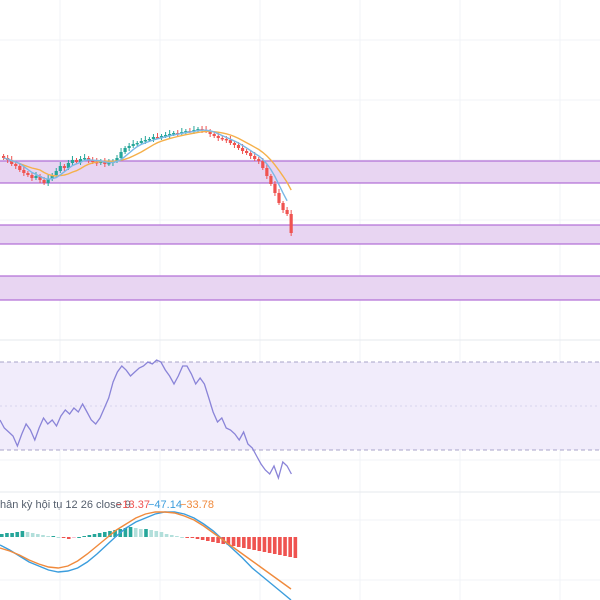  What do you see at coordinates (146, 555) in the screenshot?
I see `macd-line` at bounding box center [146, 555].